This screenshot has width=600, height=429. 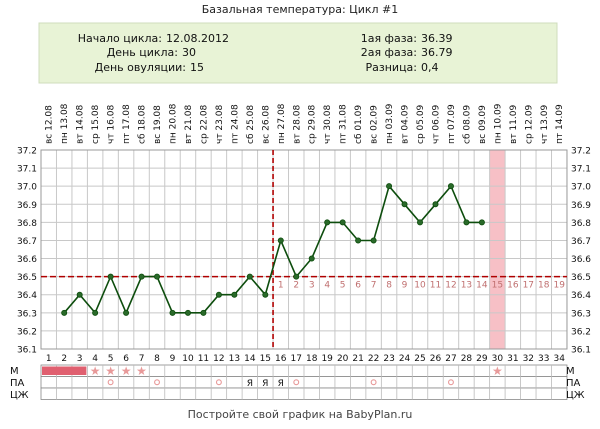 What do you see at coordinates (467, 124) in the screenshot?
I see `date-header-label: сб 08.09` at bounding box center [467, 124].